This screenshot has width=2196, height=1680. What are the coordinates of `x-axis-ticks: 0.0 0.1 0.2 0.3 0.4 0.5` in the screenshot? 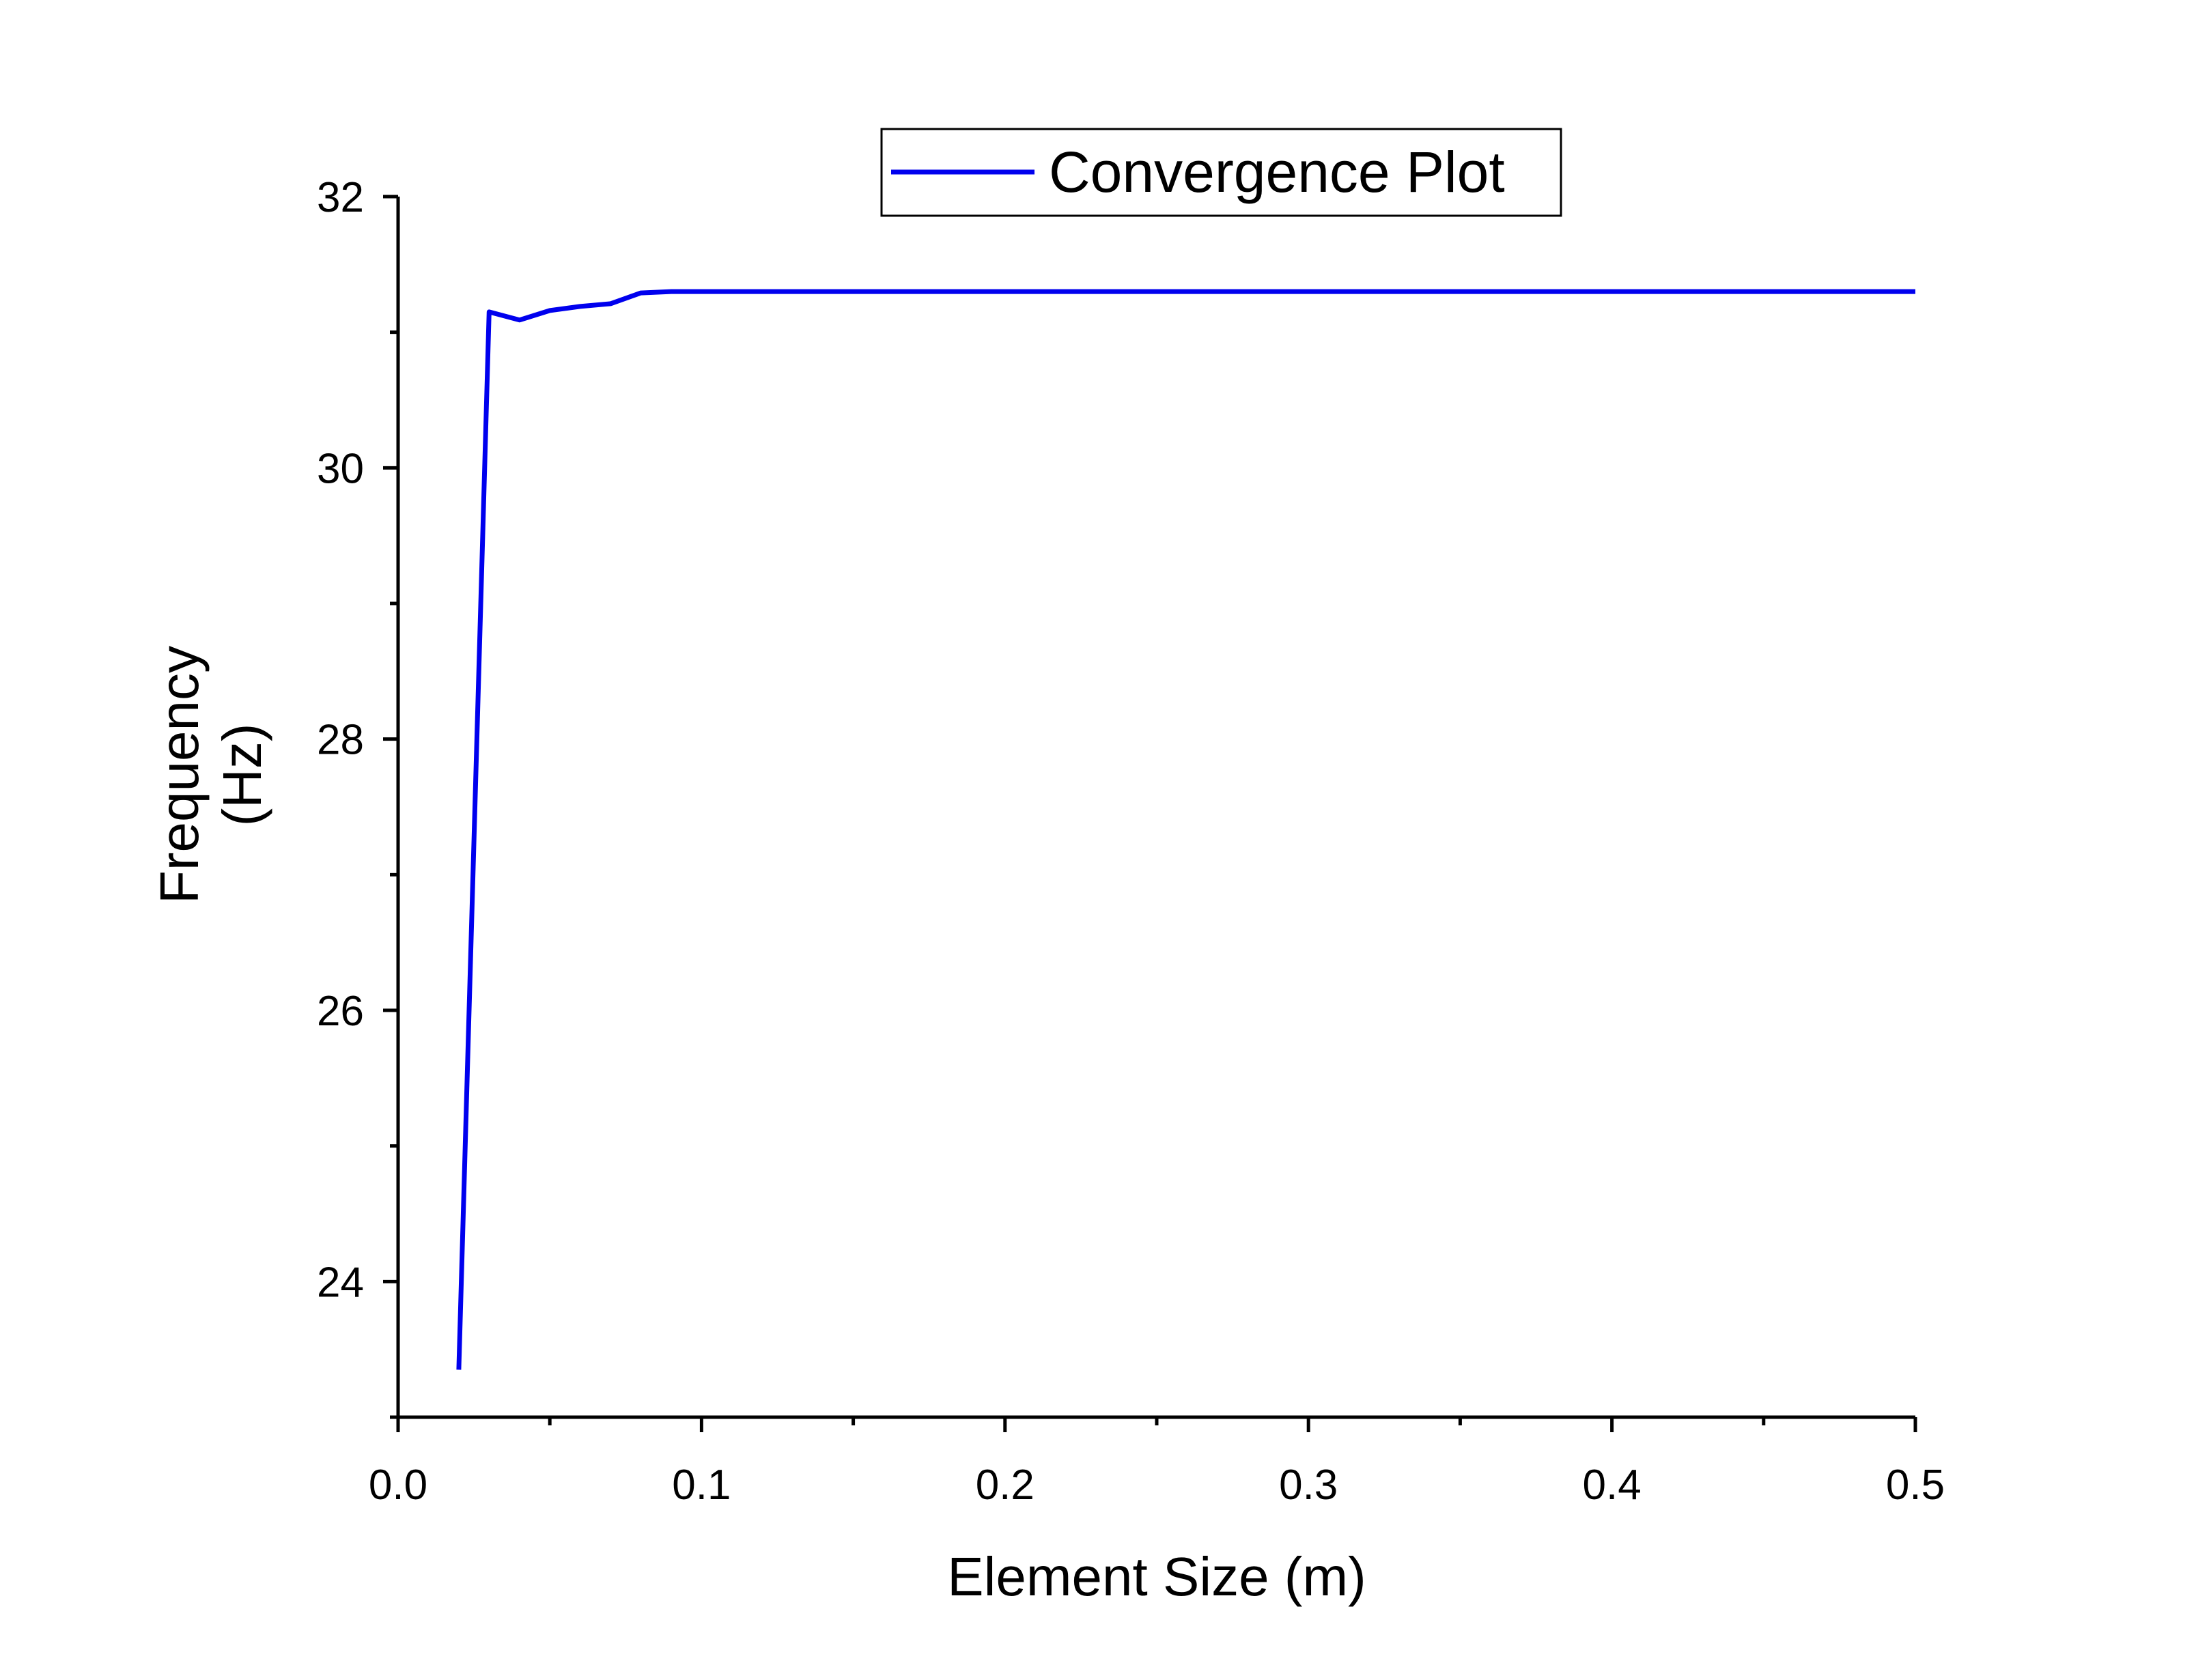 It's located at (1157, 1463).